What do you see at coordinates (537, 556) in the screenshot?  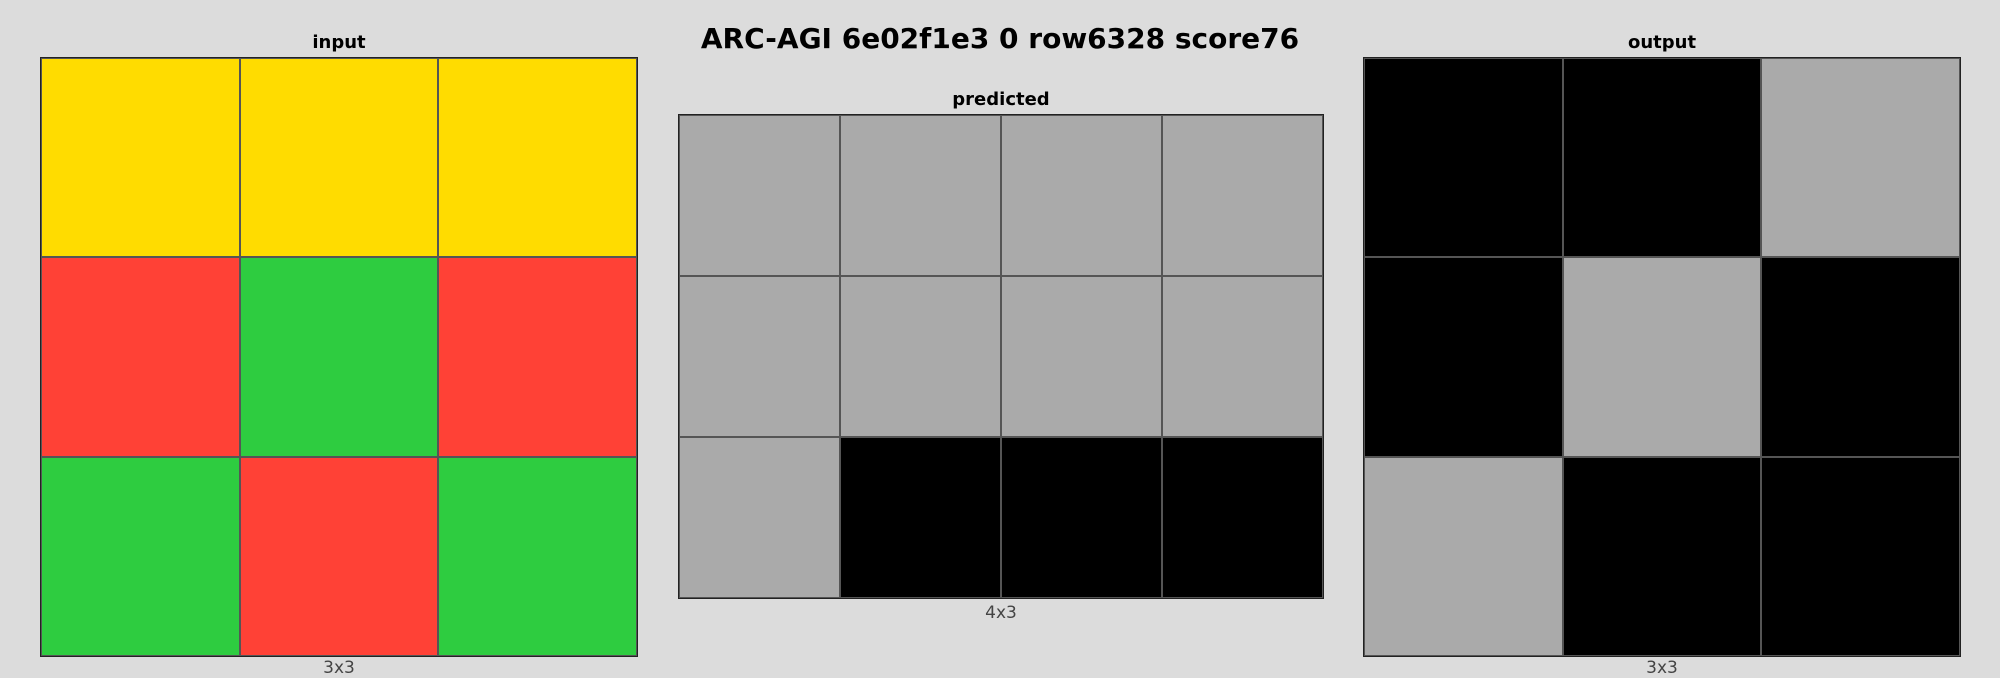 I see `input-cell-r2-c2` at bounding box center [537, 556].